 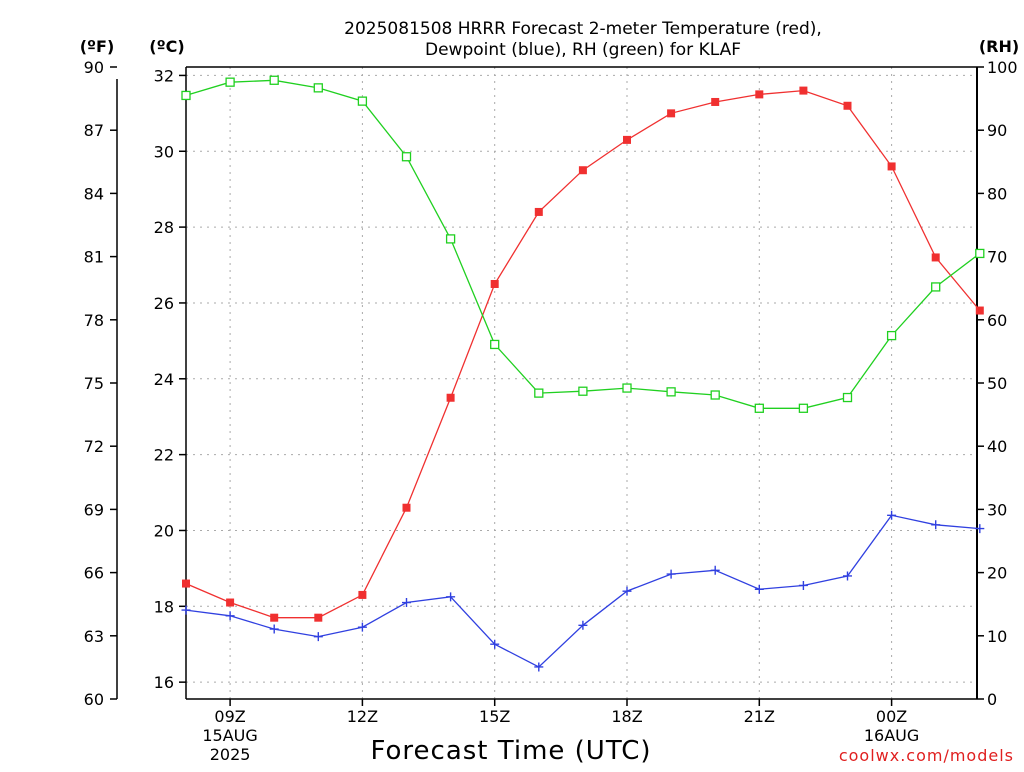 I want to click on x-tick-label: 09Z, so click(x=229, y=716).